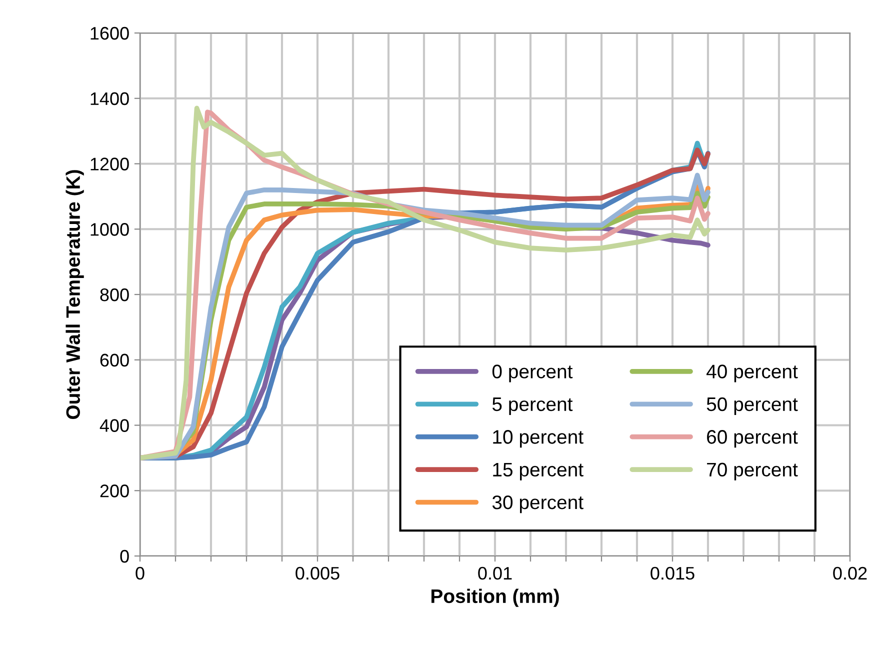 This screenshot has height=663, width=891. What do you see at coordinates (538, 471) in the screenshot?
I see `legend-label: 15 percent` at bounding box center [538, 471].